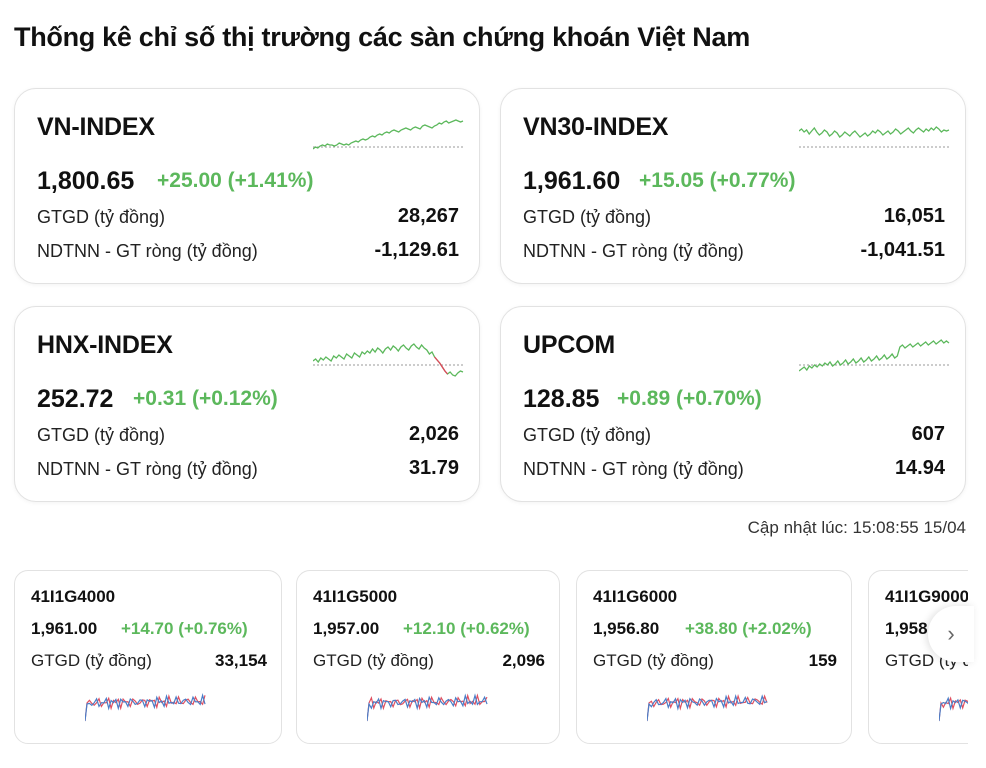 This screenshot has width=986, height=768. Describe the element at coordinates (96, 127) in the screenshot. I see `index-name: VN-INDEX` at that location.